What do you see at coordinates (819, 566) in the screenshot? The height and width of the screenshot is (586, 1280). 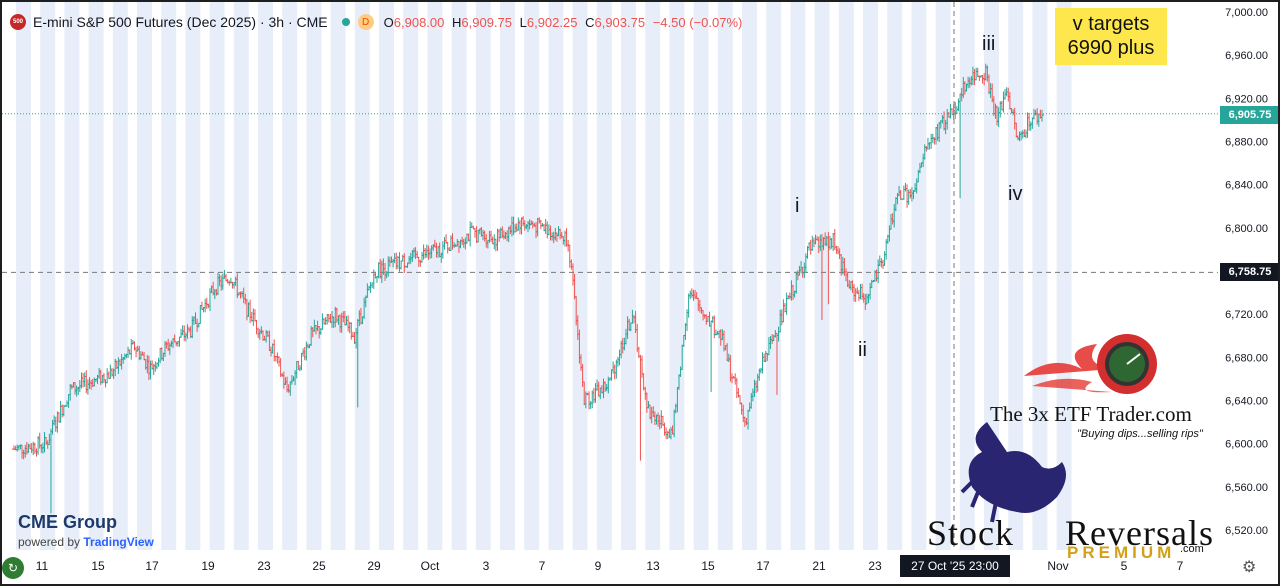 I see `time-tick-label: 21` at bounding box center [819, 566].